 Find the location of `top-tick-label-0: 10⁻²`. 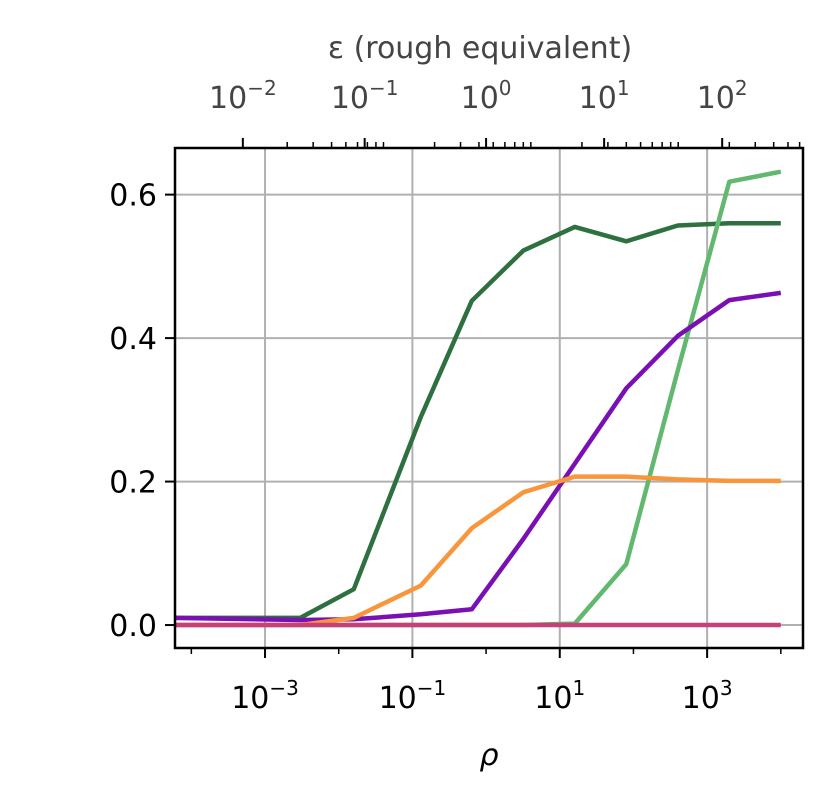

top-tick-label-0: 10⁻² is located at coordinates (243, 96).